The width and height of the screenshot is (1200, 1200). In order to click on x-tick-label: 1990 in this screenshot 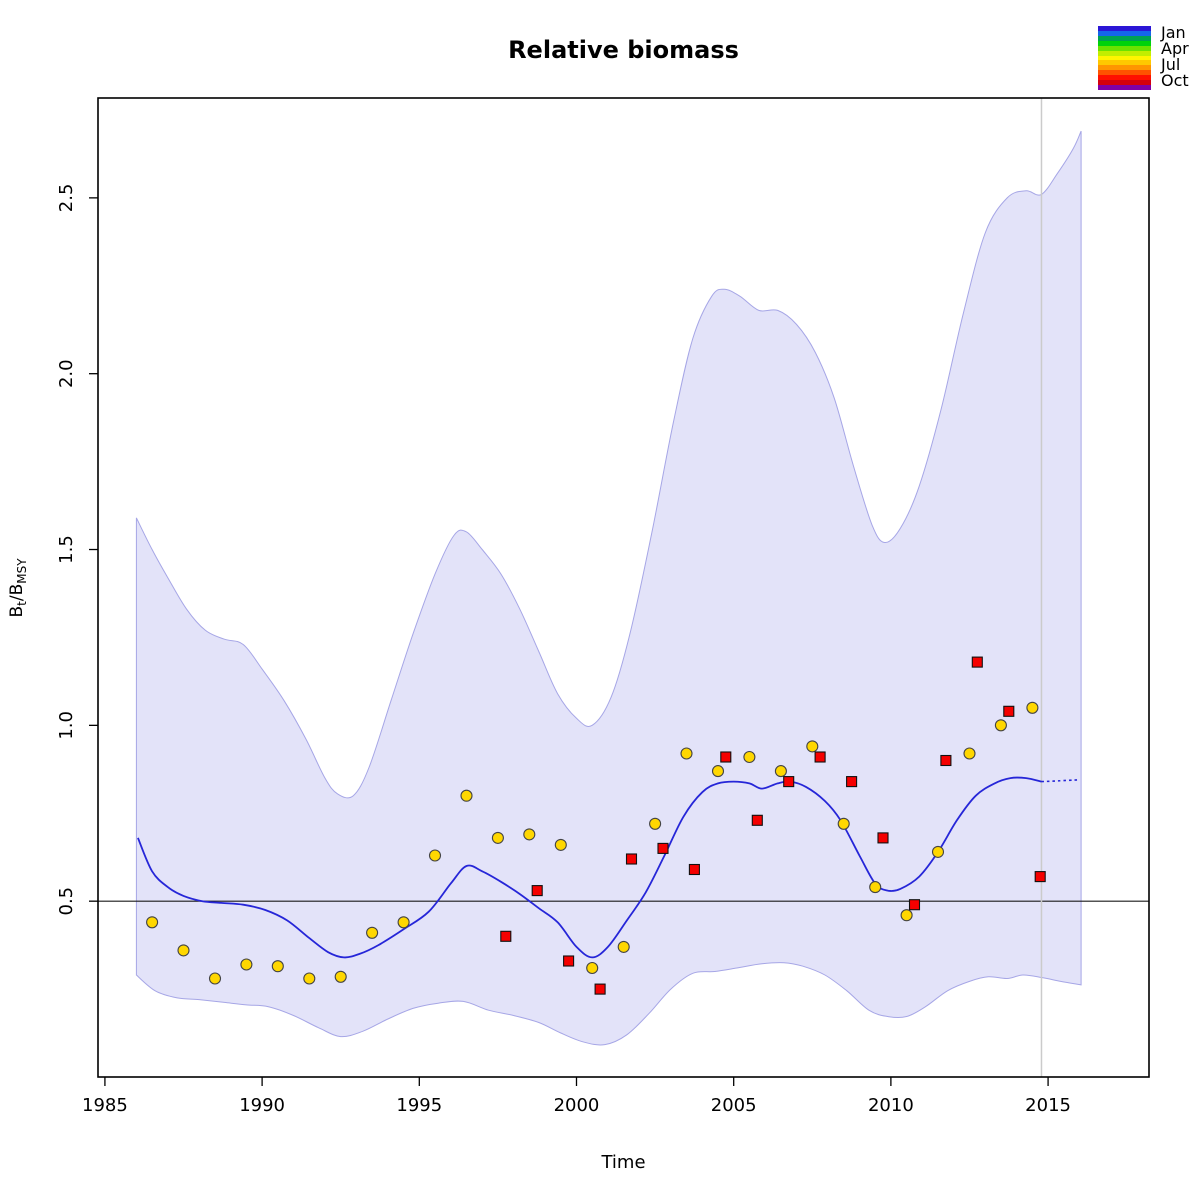, I will do `click(262, 1105)`.